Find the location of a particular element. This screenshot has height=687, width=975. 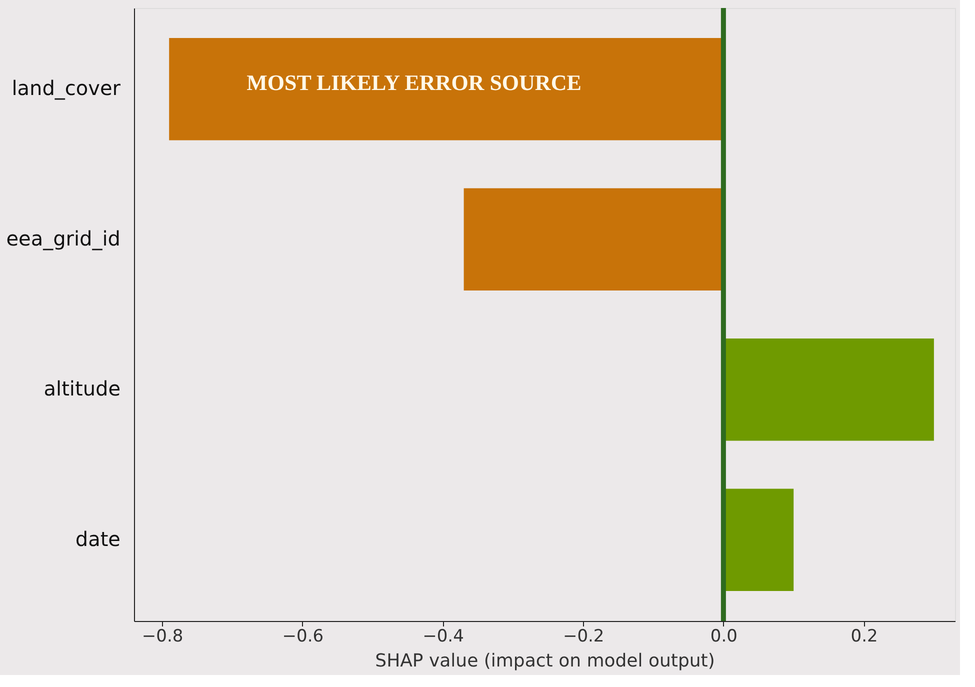

y-tick-label: altitude is located at coordinates (82, 388).